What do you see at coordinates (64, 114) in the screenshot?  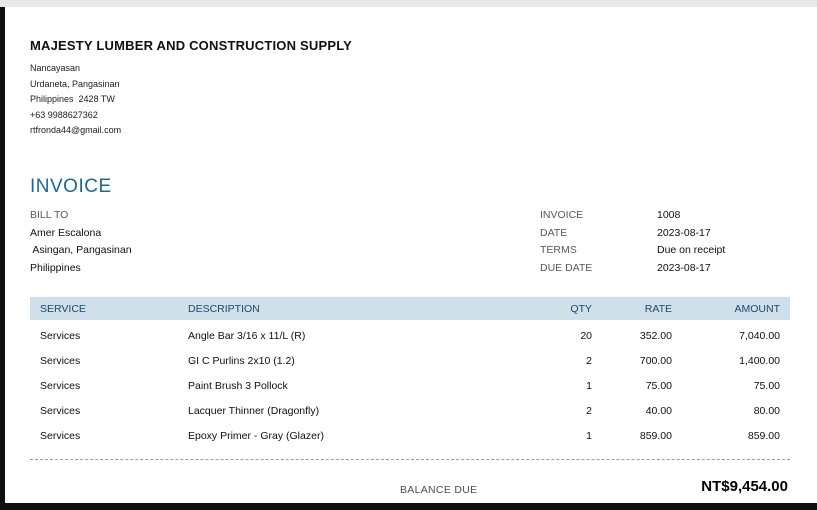 I see `company-address-line: +63 9988627362` at bounding box center [64, 114].